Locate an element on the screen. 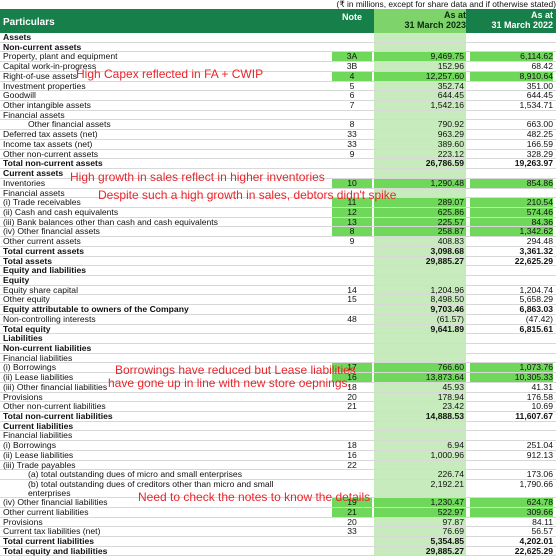 The width and height of the screenshot is (560, 556). row-value-2022: 309.66 is located at coordinates (511, 512).